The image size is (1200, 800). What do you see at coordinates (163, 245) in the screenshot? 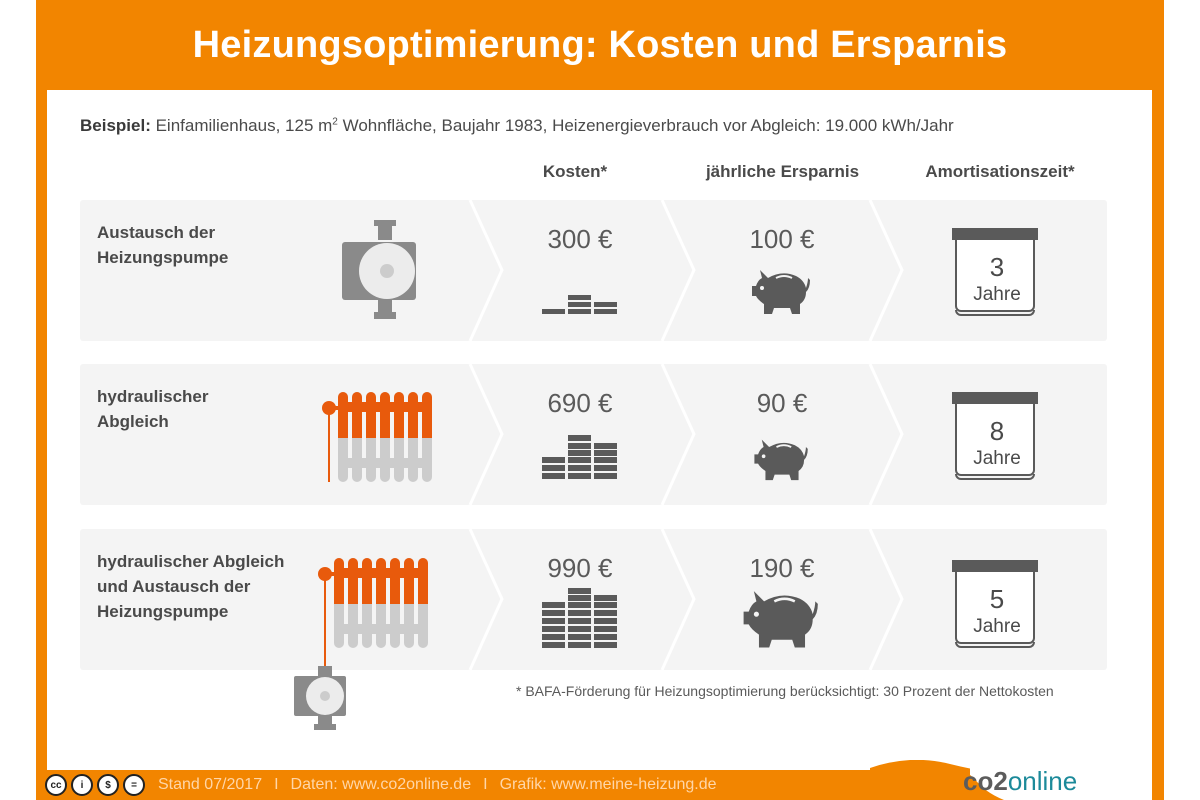
I see `row-label: Austausch der Heizungspumpe` at bounding box center [163, 245].